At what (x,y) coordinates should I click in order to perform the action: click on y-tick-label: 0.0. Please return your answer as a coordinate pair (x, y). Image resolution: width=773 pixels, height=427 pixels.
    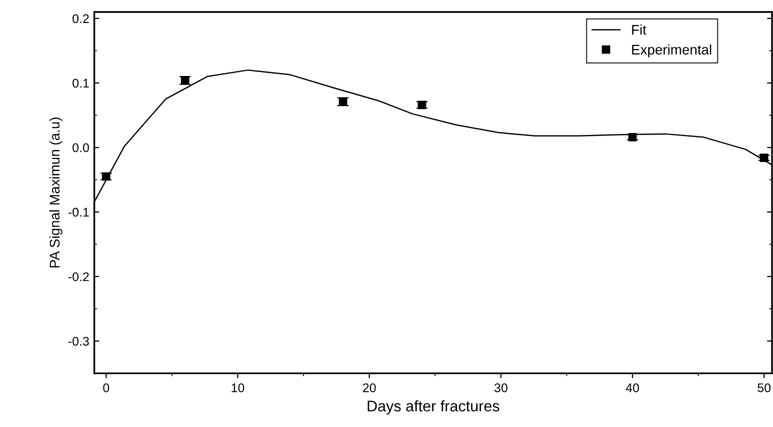
    Looking at the image, I should click on (80, 147).